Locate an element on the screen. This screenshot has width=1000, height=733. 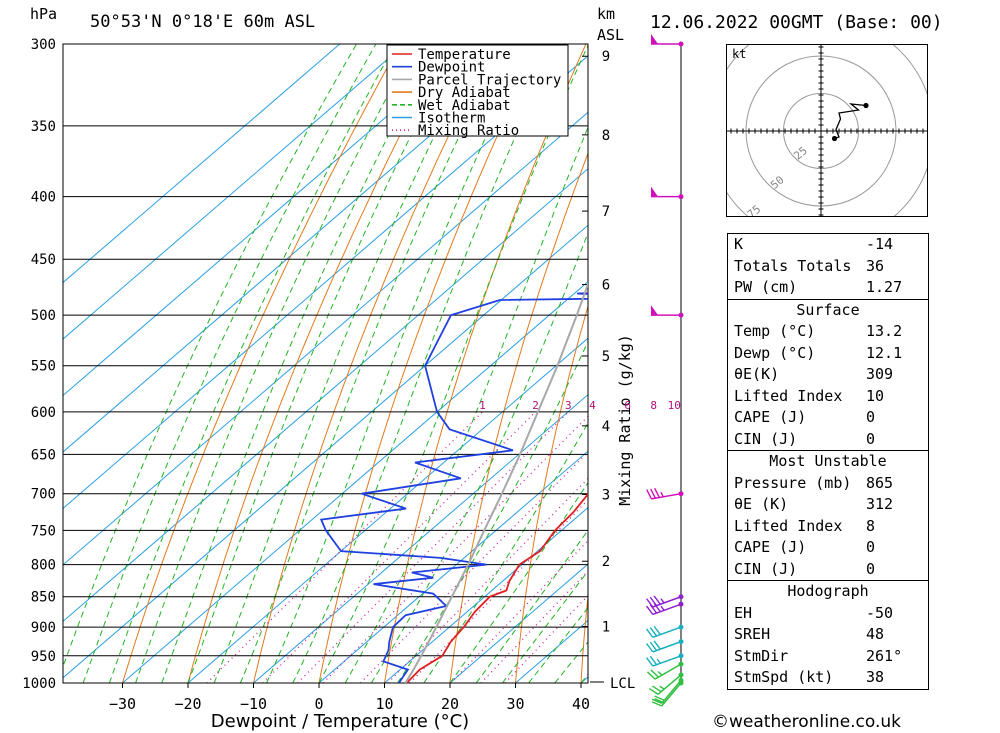
pressure-tick-label: 350 is located at coordinates (43, 127).